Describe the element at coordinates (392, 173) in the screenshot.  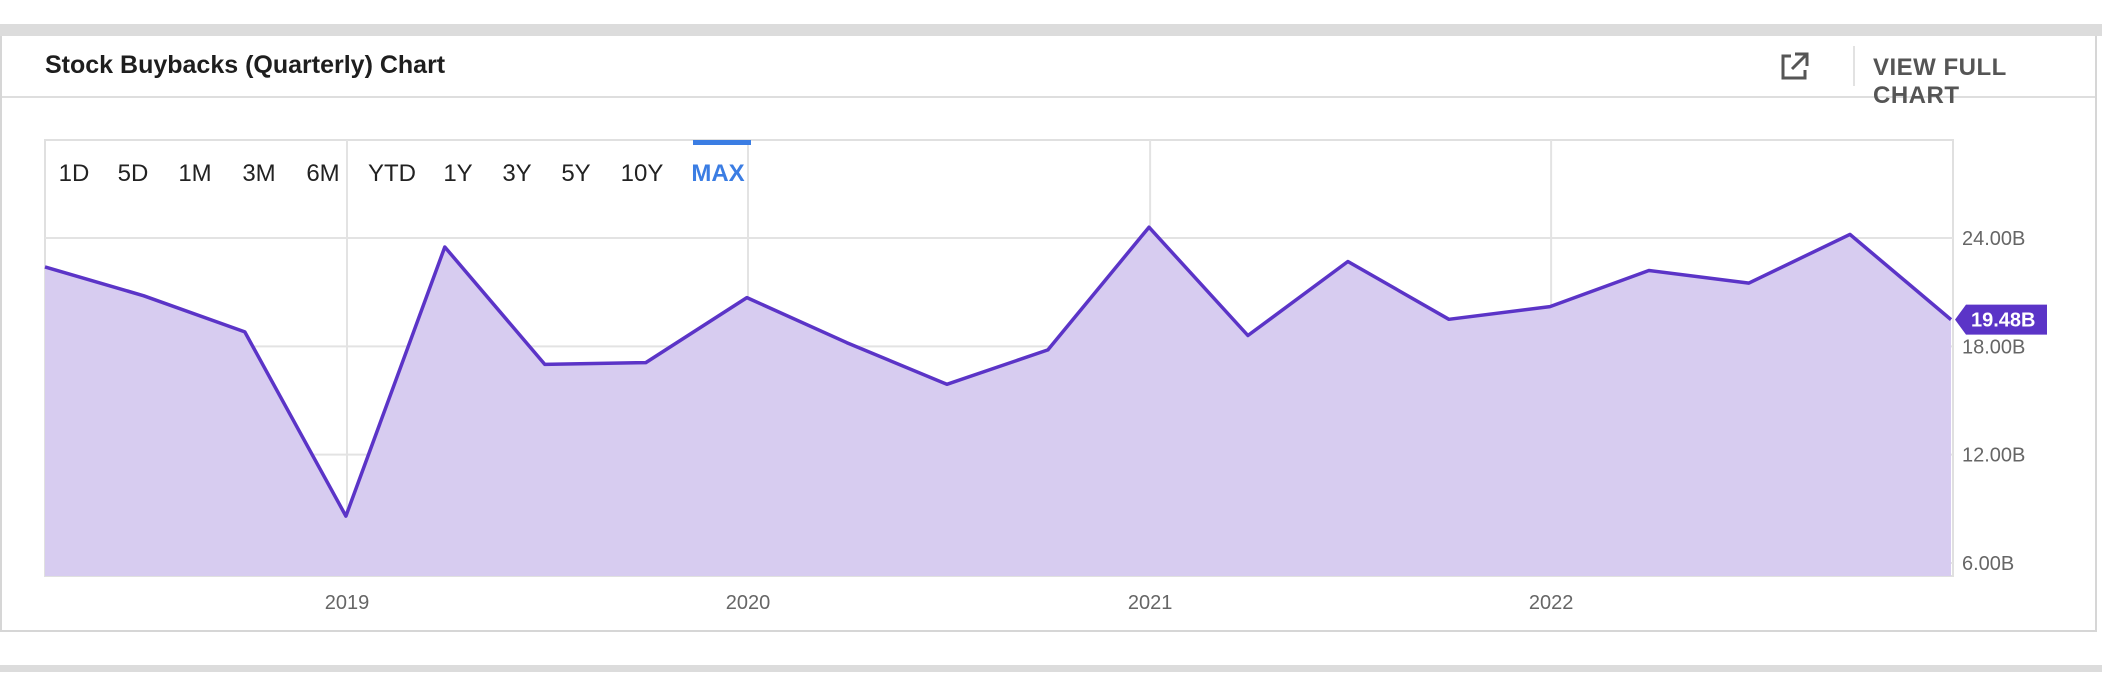
I see `range-button-ytd: YTD` at that location.